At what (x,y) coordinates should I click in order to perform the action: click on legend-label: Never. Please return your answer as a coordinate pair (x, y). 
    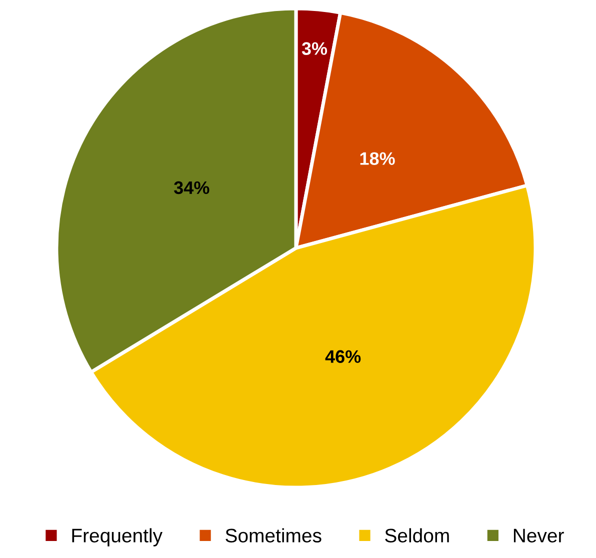
    Looking at the image, I should click on (539, 535).